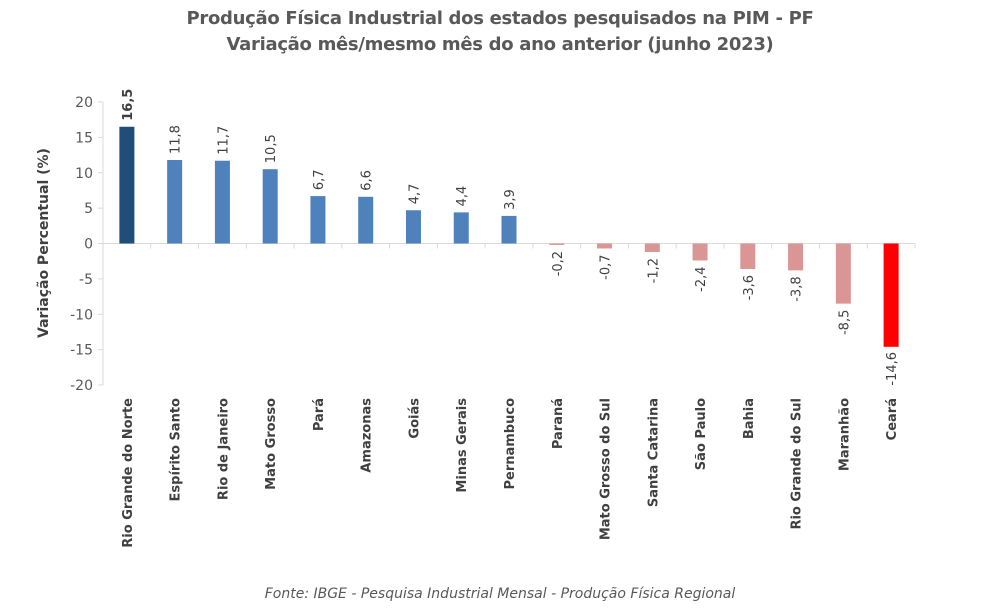 The height and width of the screenshot is (614, 1000). What do you see at coordinates (558, 423) in the screenshot?
I see `category-label-9: Paraná` at bounding box center [558, 423].